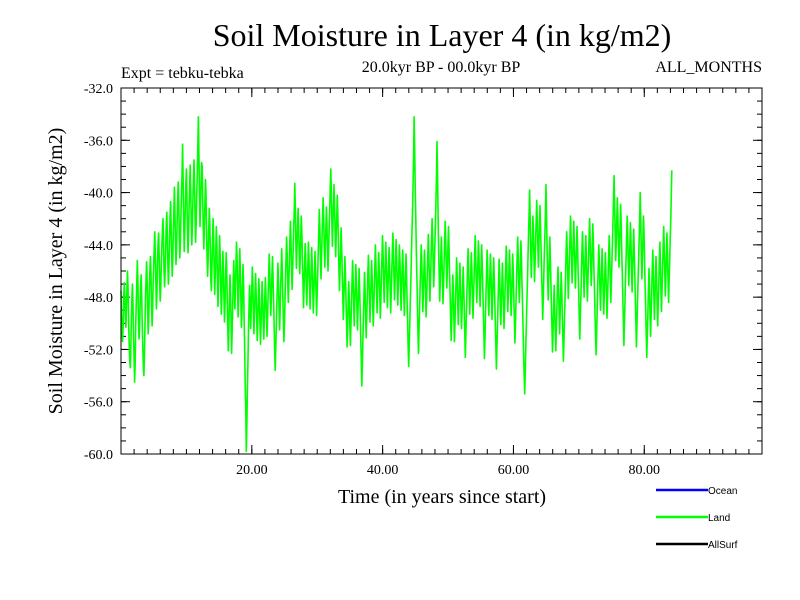 The image size is (800, 600). Describe the element at coordinates (442, 497) in the screenshot. I see `x-axis-label: Time (in years since start)` at that location.